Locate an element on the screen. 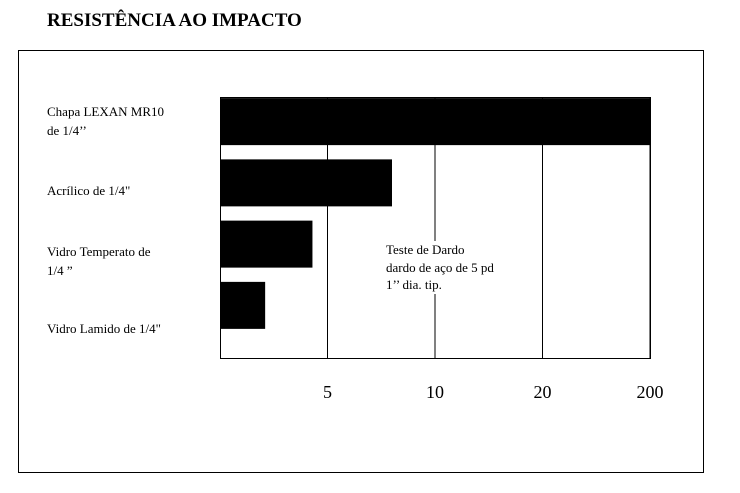 The height and width of the screenshot is (493, 740). x-tick-label: 5 is located at coordinates (327, 392).